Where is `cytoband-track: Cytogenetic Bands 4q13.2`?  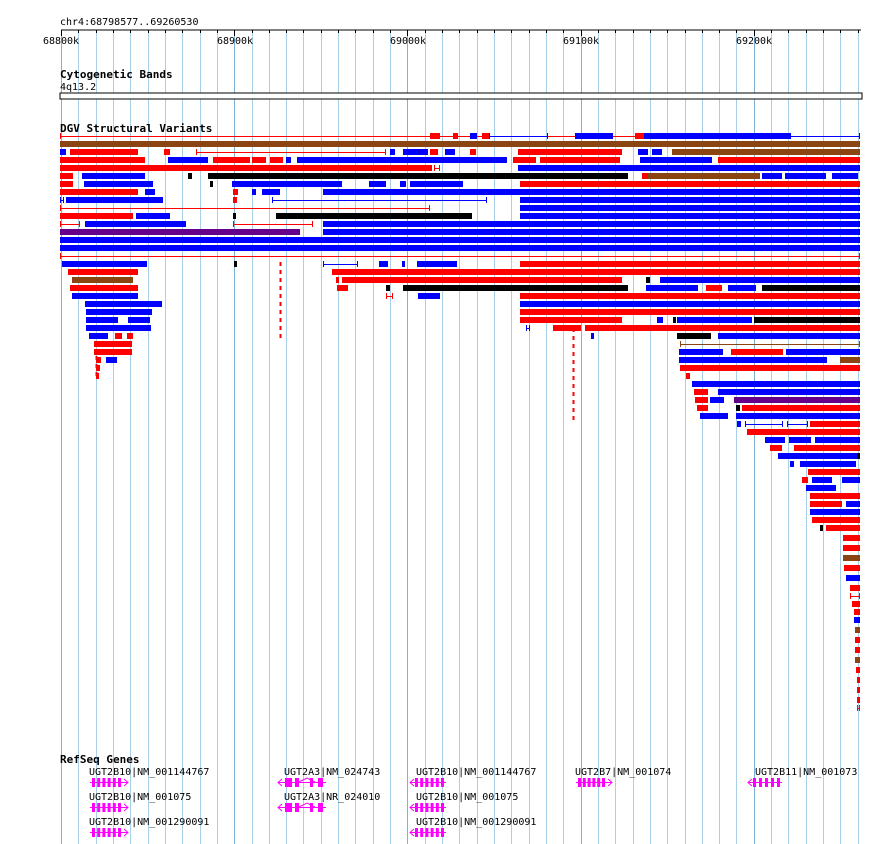 cytoband-track: Cytogenetic Bands 4q13.2 is located at coordinates (461, 84).